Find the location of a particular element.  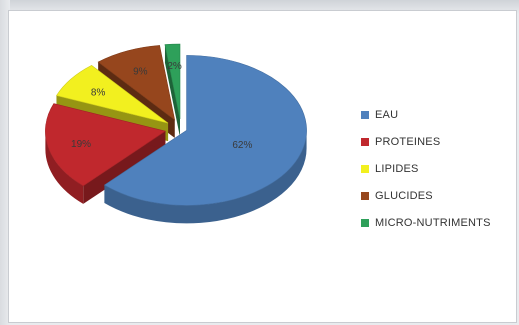

pie-slice-proteines is located at coordinates (106, 145).